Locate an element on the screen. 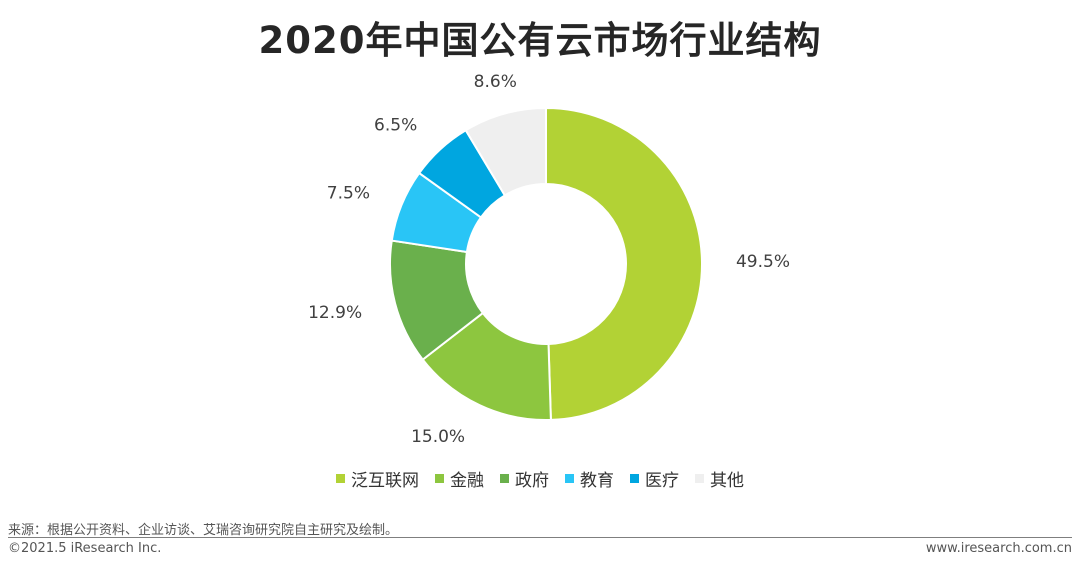 This screenshot has height=570, width=1080. data-label-internet: 49.5% is located at coordinates (763, 262).